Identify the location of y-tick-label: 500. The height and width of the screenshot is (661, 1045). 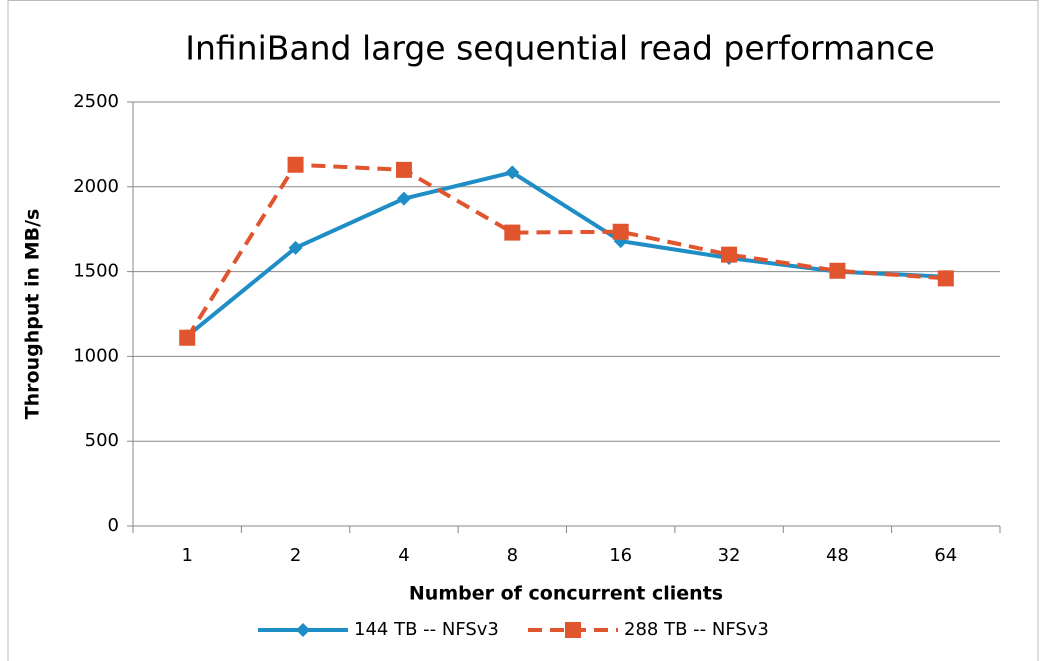
(102, 440).